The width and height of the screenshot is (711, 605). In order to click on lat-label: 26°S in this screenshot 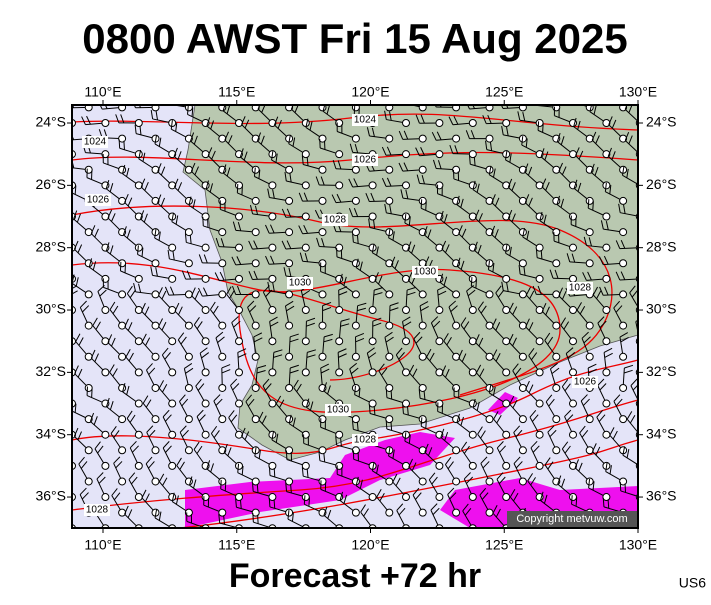, I will do `click(50, 184)`.